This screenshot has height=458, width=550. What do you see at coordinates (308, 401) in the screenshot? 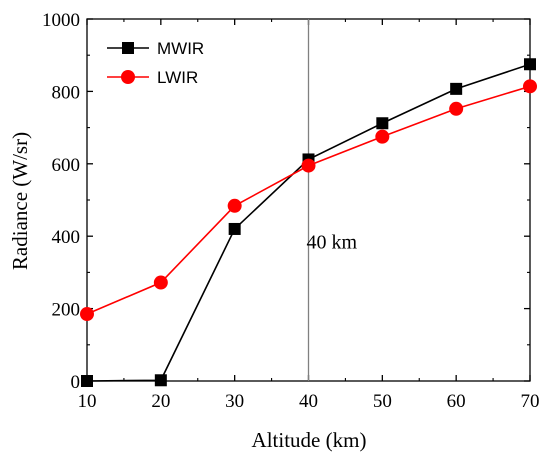
I see `x-tick-label: 40` at bounding box center [308, 401].